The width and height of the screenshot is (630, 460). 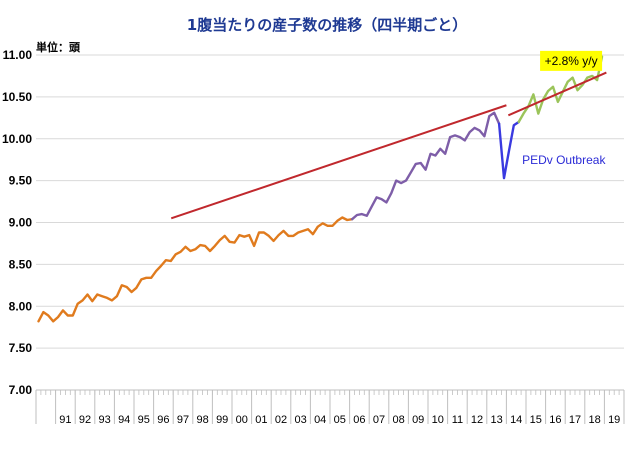 I want to click on x-tick-label: 09, so click(x=418, y=420).